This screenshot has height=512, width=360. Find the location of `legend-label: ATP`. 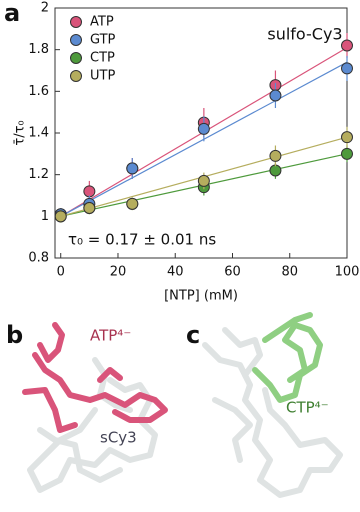

legend-label: ATP is located at coordinates (102, 22).